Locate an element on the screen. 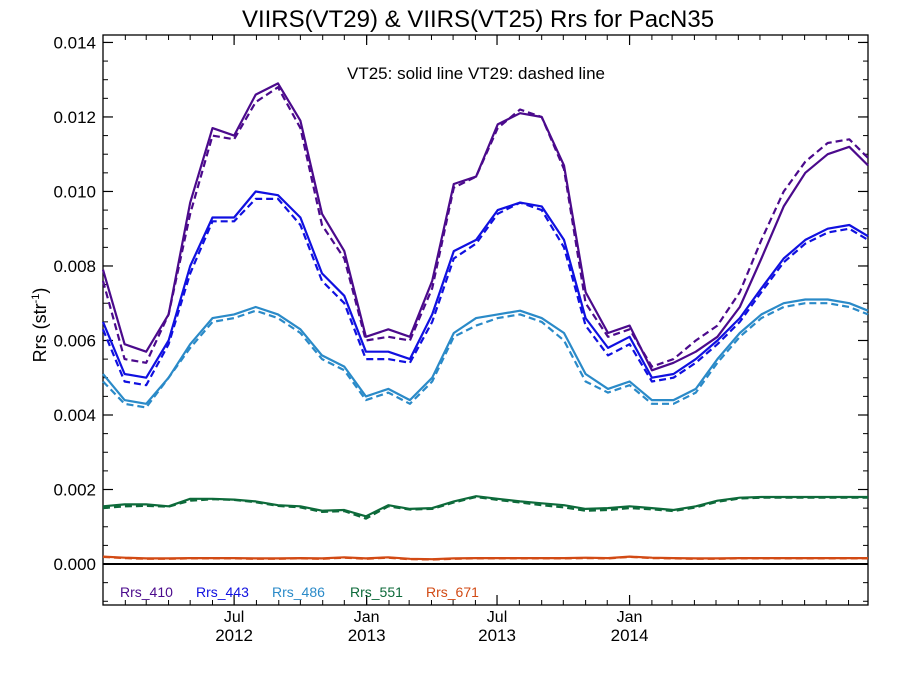  legend-item-Rrs_671: Rrs_671 is located at coordinates (452, 592).